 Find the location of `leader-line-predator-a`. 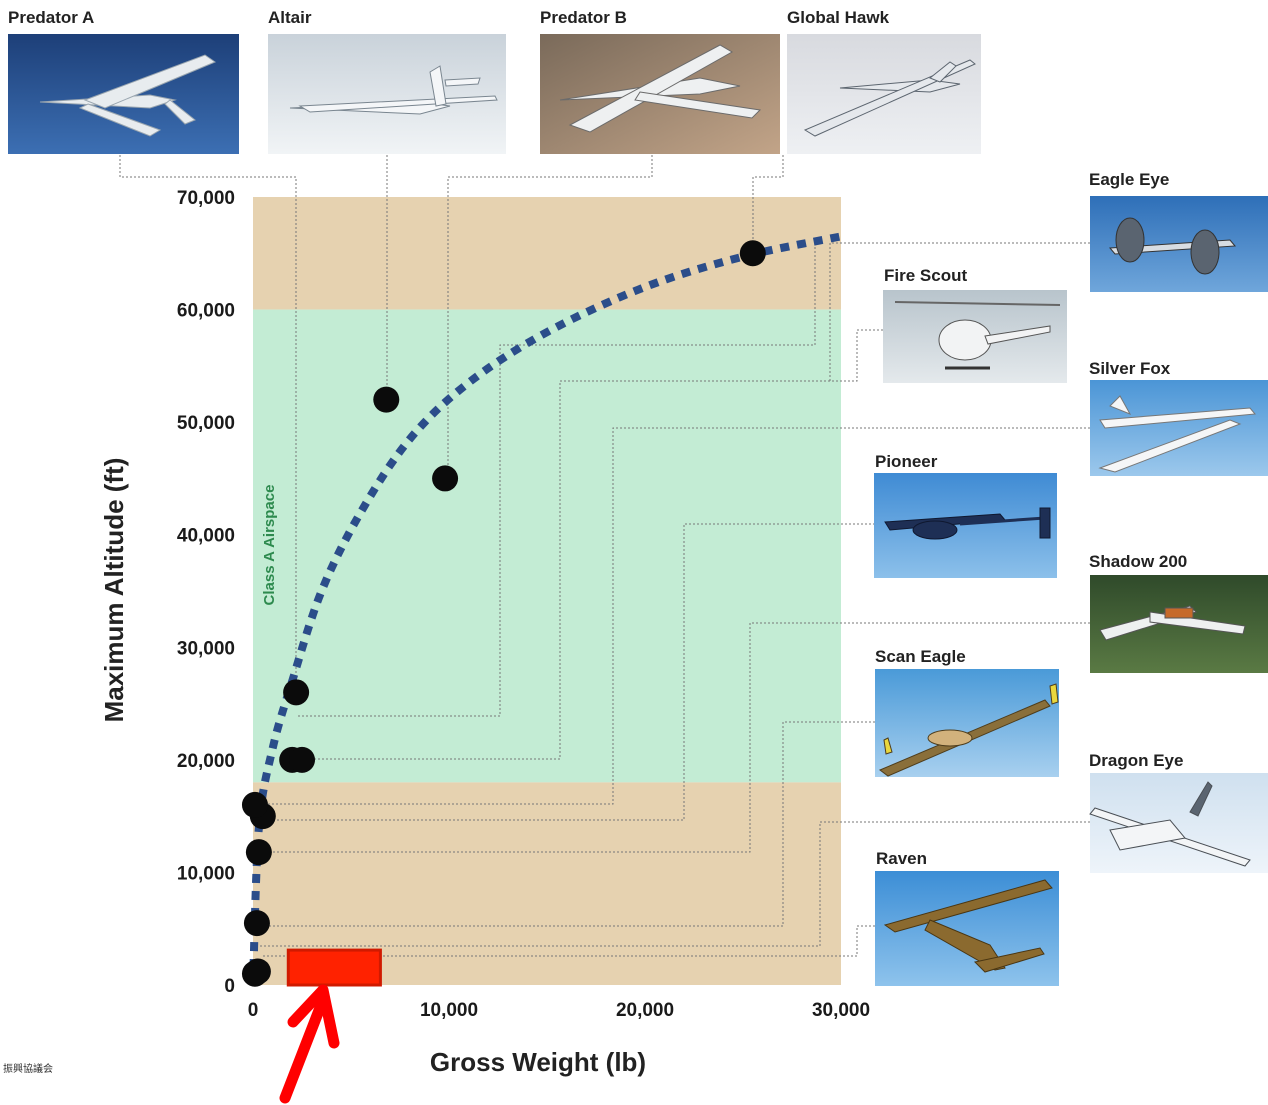

leader-line-predator-a is located at coordinates (208, 424).